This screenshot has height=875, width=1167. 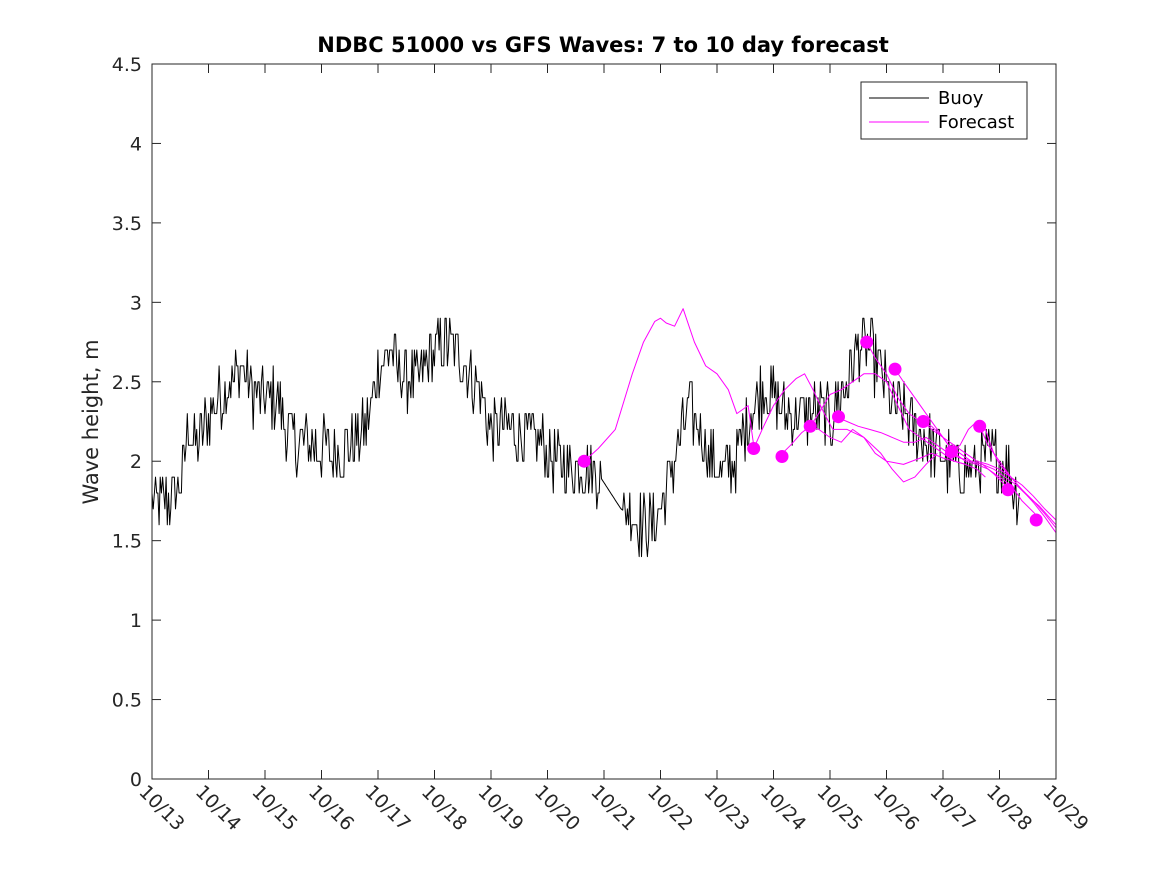 What do you see at coordinates (961, 98) in the screenshot?
I see `legend-buoy-label: Buoy` at bounding box center [961, 98].